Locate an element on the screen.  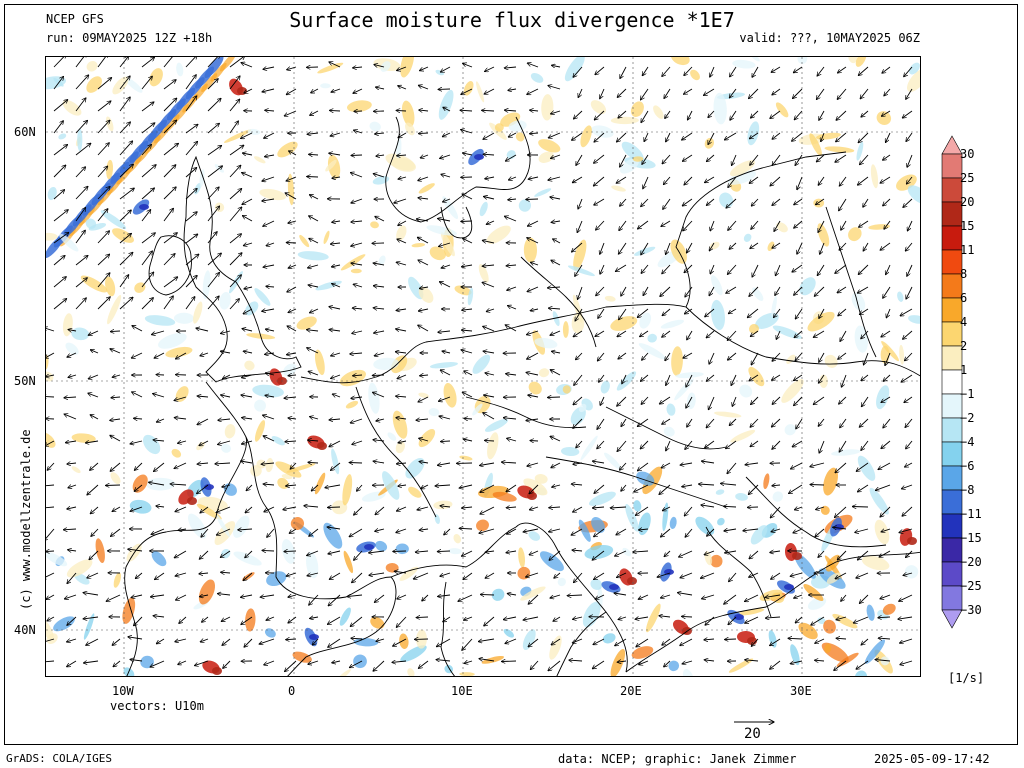
colorbar-level-label: −15 is located at coordinates (971, 538).